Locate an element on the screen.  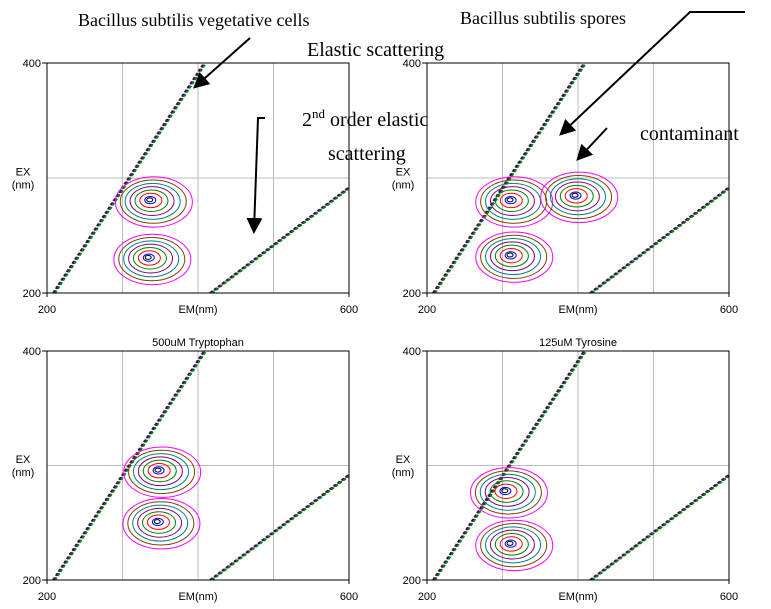
annotation: contaminant is located at coordinates (689, 134).